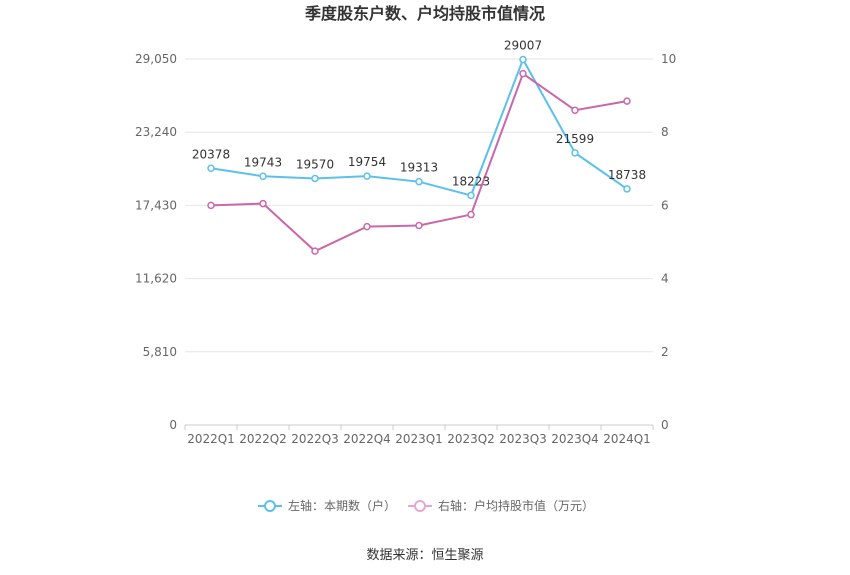 The height and width of the screenshot is (575, 850). Describe the element at coordinates (471, 181) in the screenshot. I see `data-label: 18223` at that location.